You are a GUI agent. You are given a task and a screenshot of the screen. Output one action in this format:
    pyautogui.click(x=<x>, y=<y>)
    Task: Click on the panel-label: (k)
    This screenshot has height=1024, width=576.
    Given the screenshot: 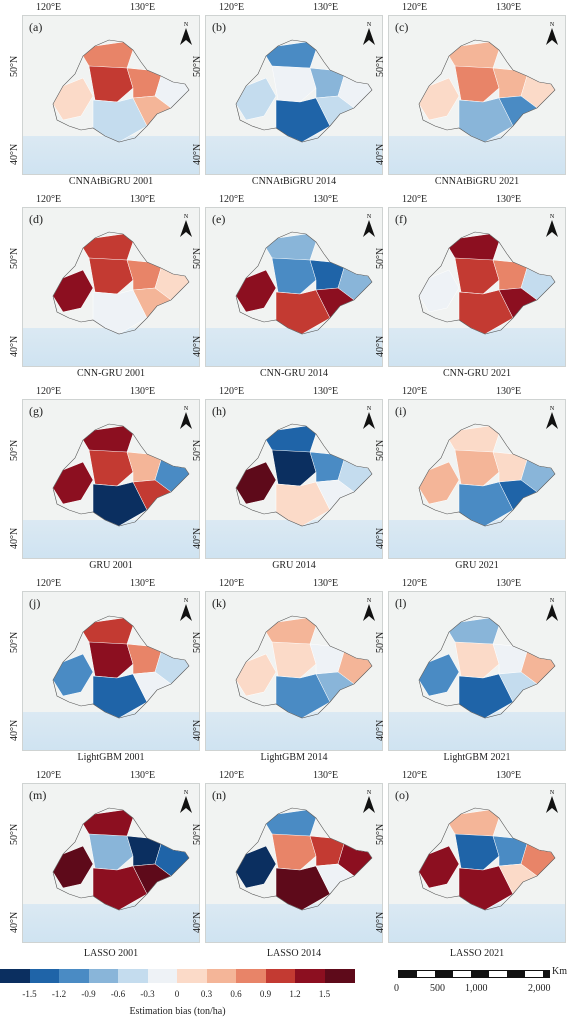 What is the action you would take?
    pyautogui.click(x=219, y=603)
    